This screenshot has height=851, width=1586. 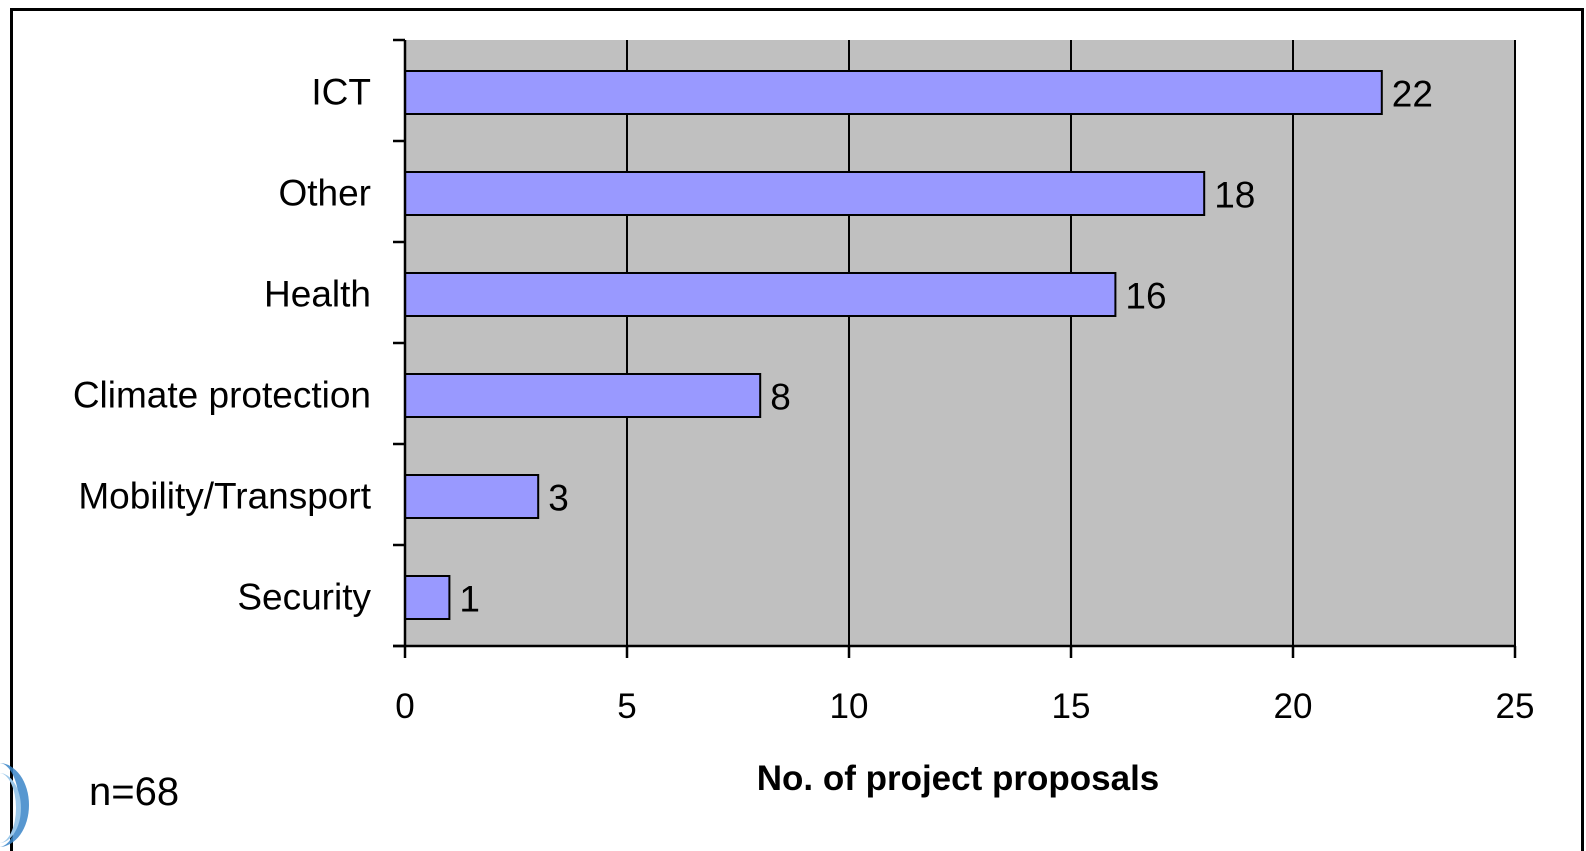 What do you see at coordinates (958, 778) in the screenshot?
I see `x-axis-title: No. of project proposals` at bounding box center [958, 778].